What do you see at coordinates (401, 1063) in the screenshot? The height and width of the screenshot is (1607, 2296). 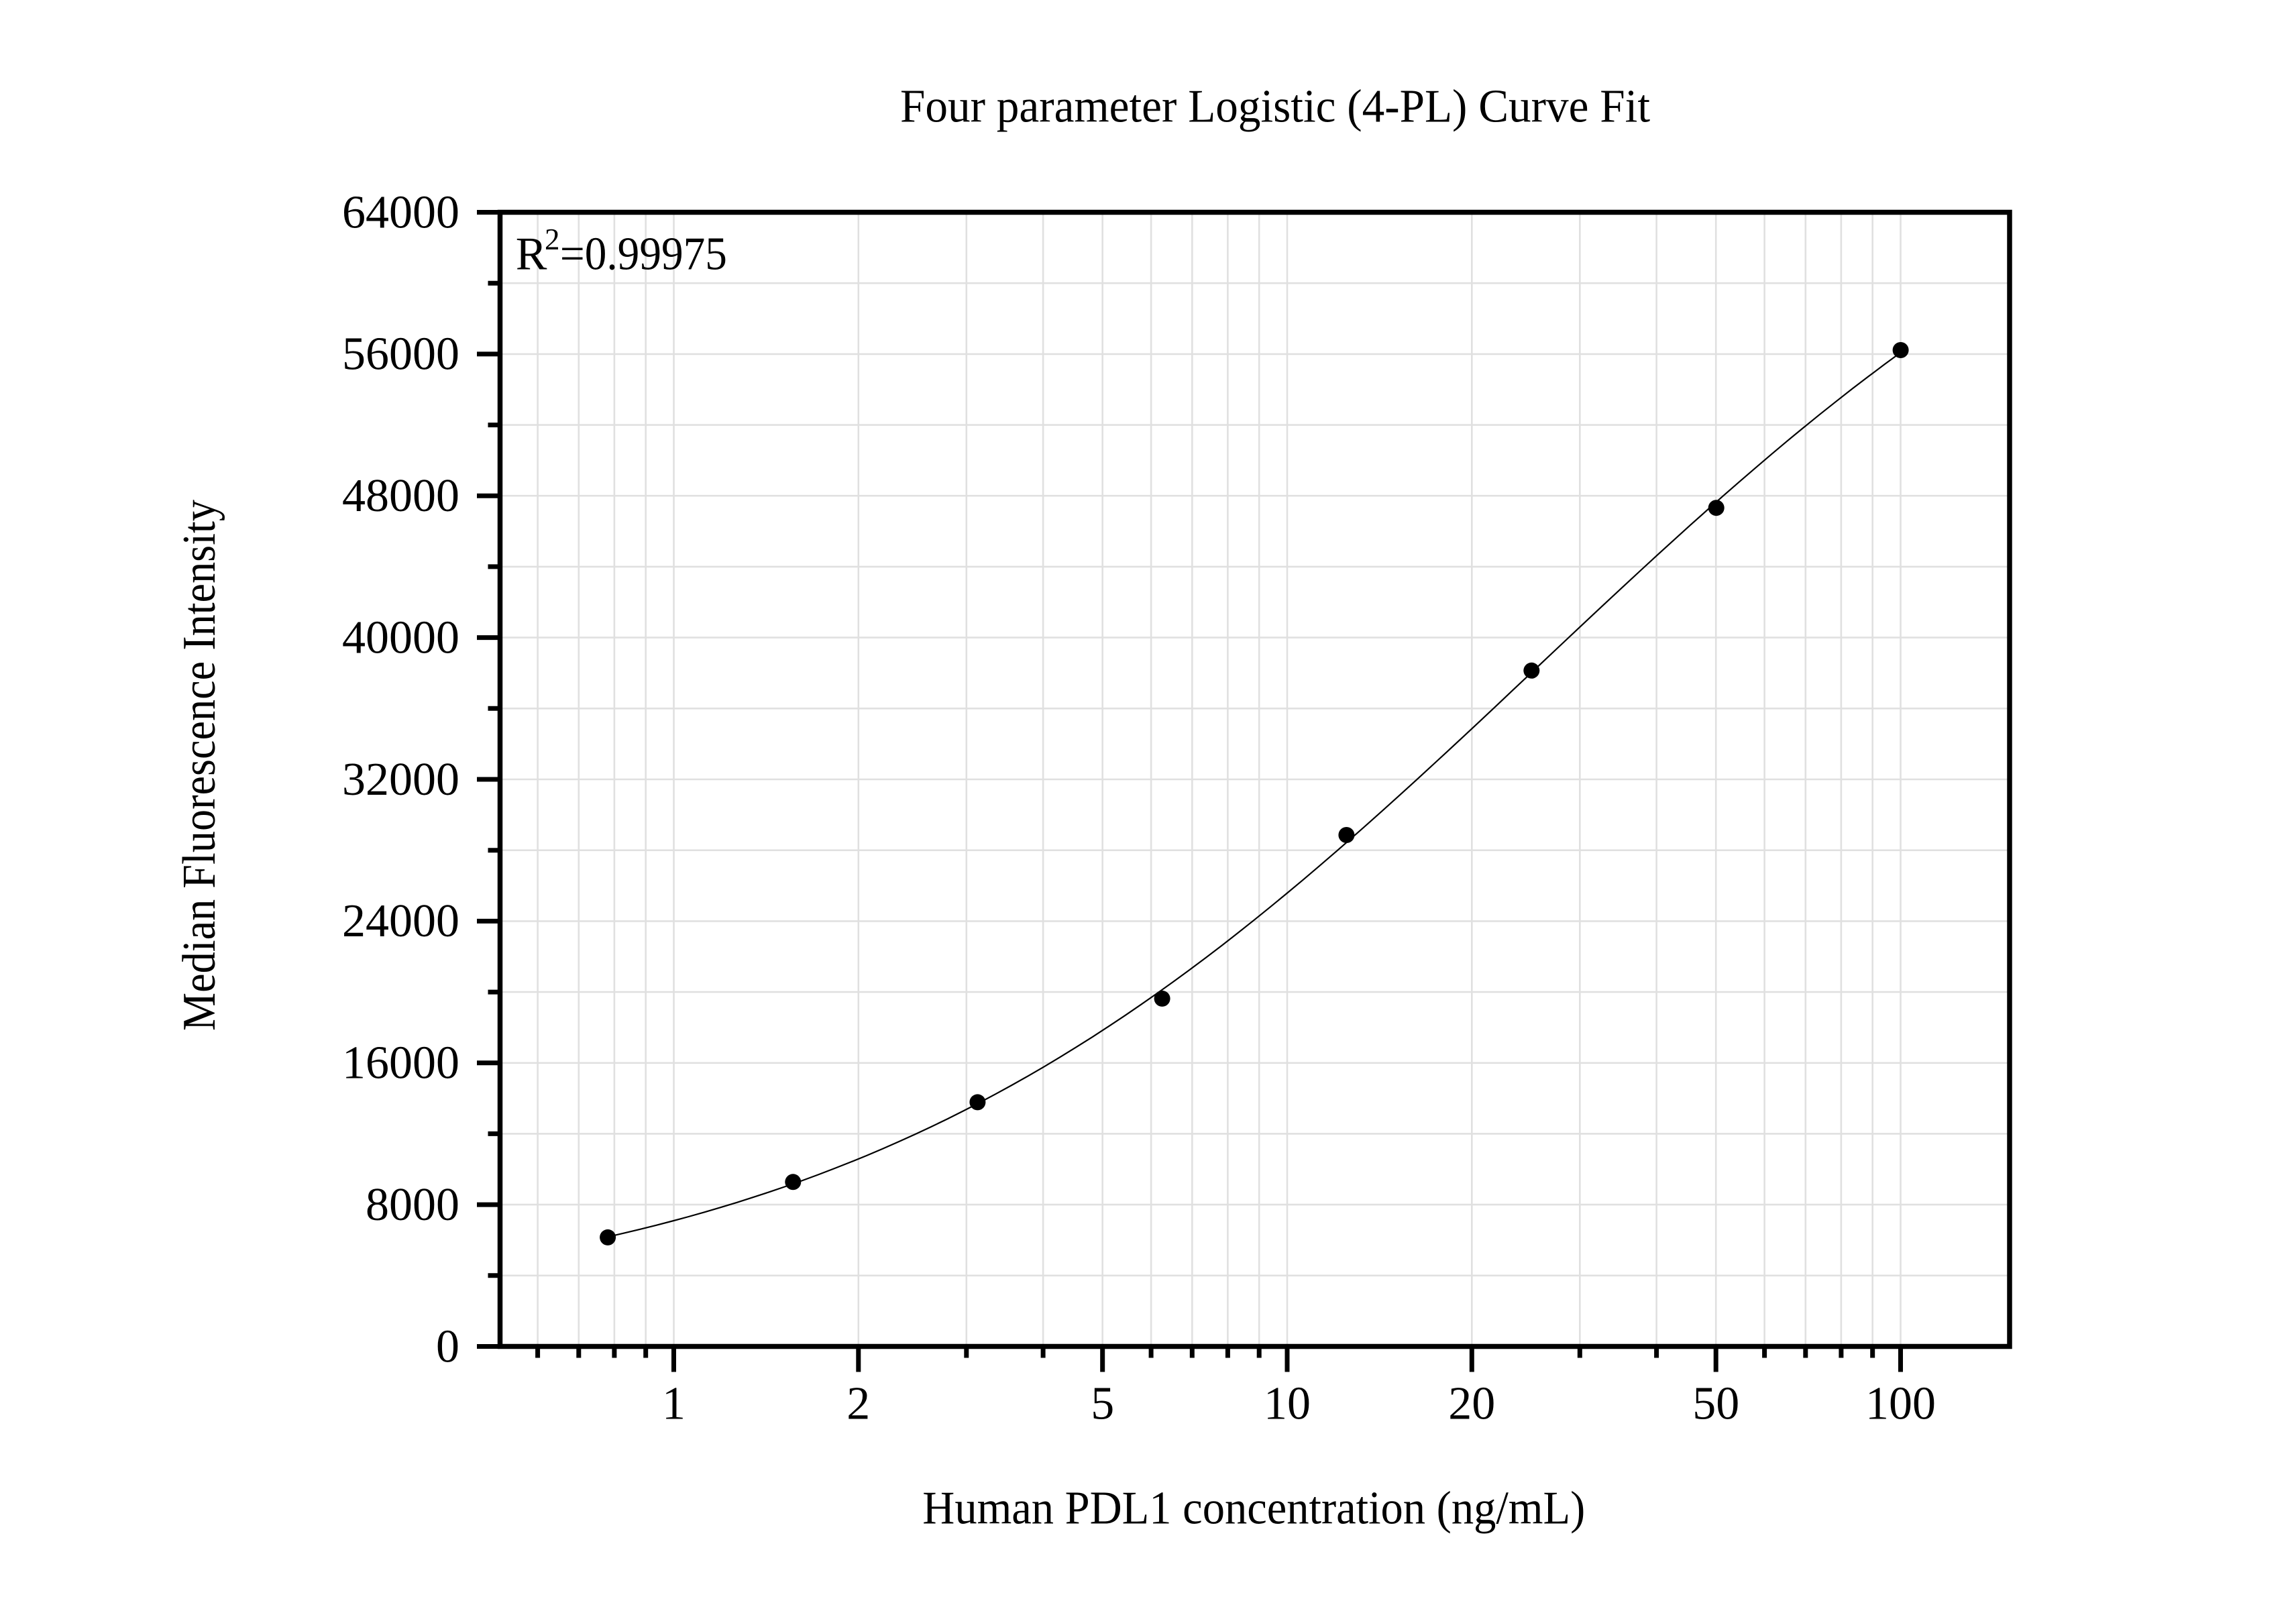 I see `svg-text: 16000` at bounding box center [401, 1063].